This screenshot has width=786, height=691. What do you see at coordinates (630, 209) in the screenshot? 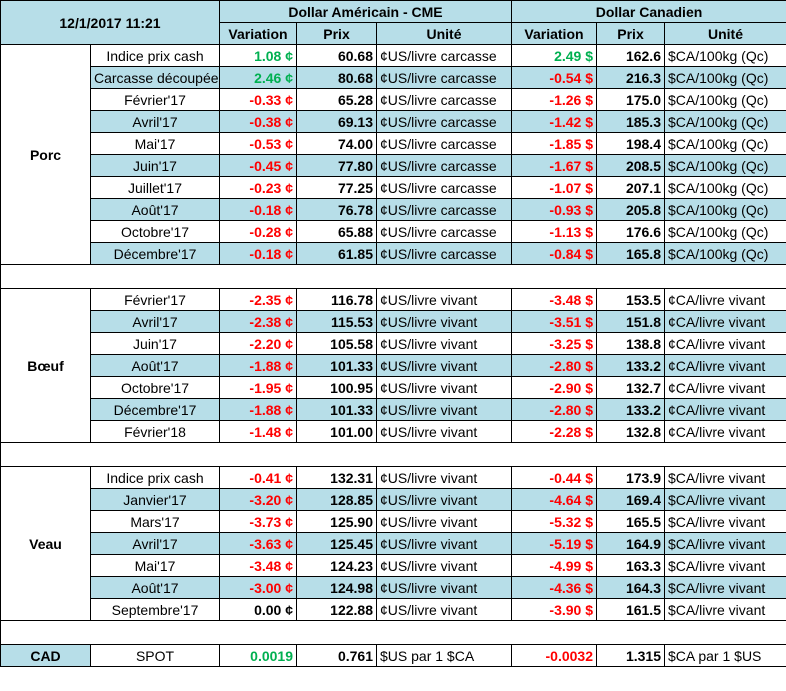
I see `ca-price: 205.8` at bounding box center [630, 209].